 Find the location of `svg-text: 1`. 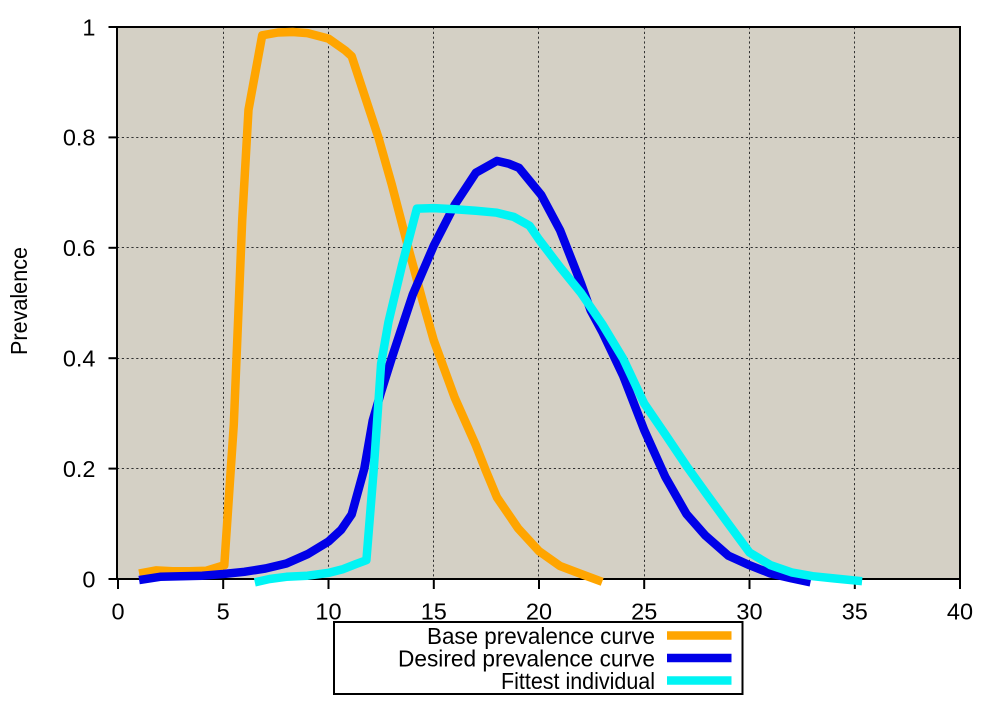

svg-text: 1 is located at coordinates (88, 27).